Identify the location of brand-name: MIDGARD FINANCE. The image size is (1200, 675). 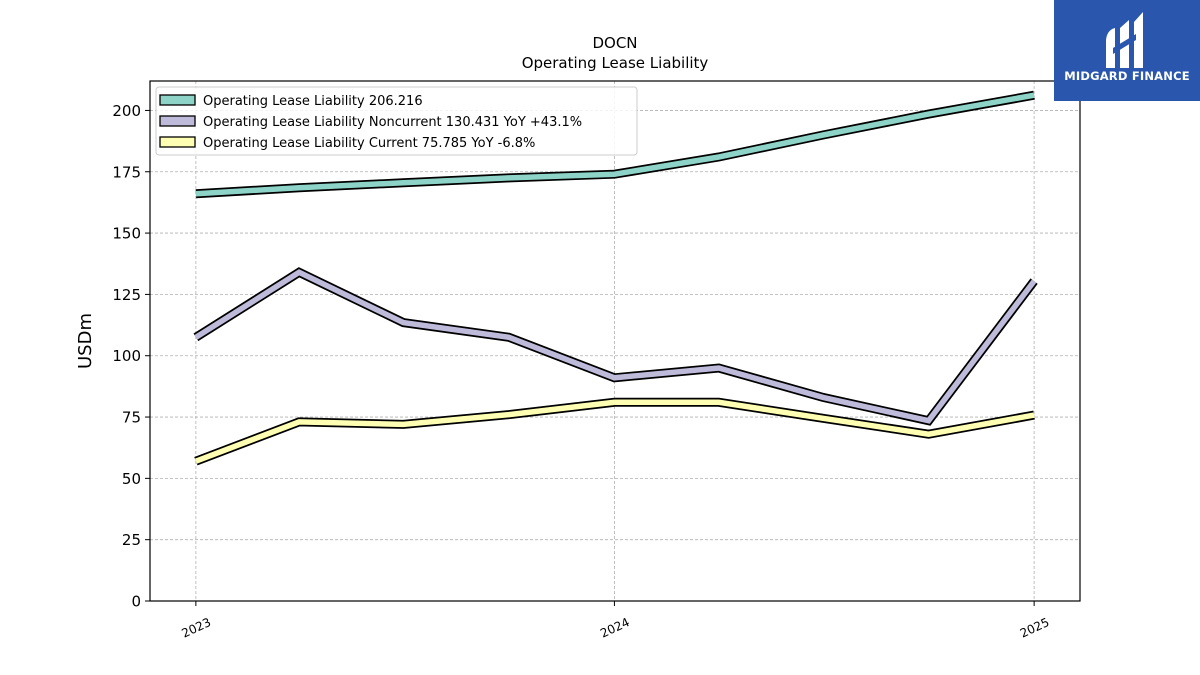
(1127, 76).